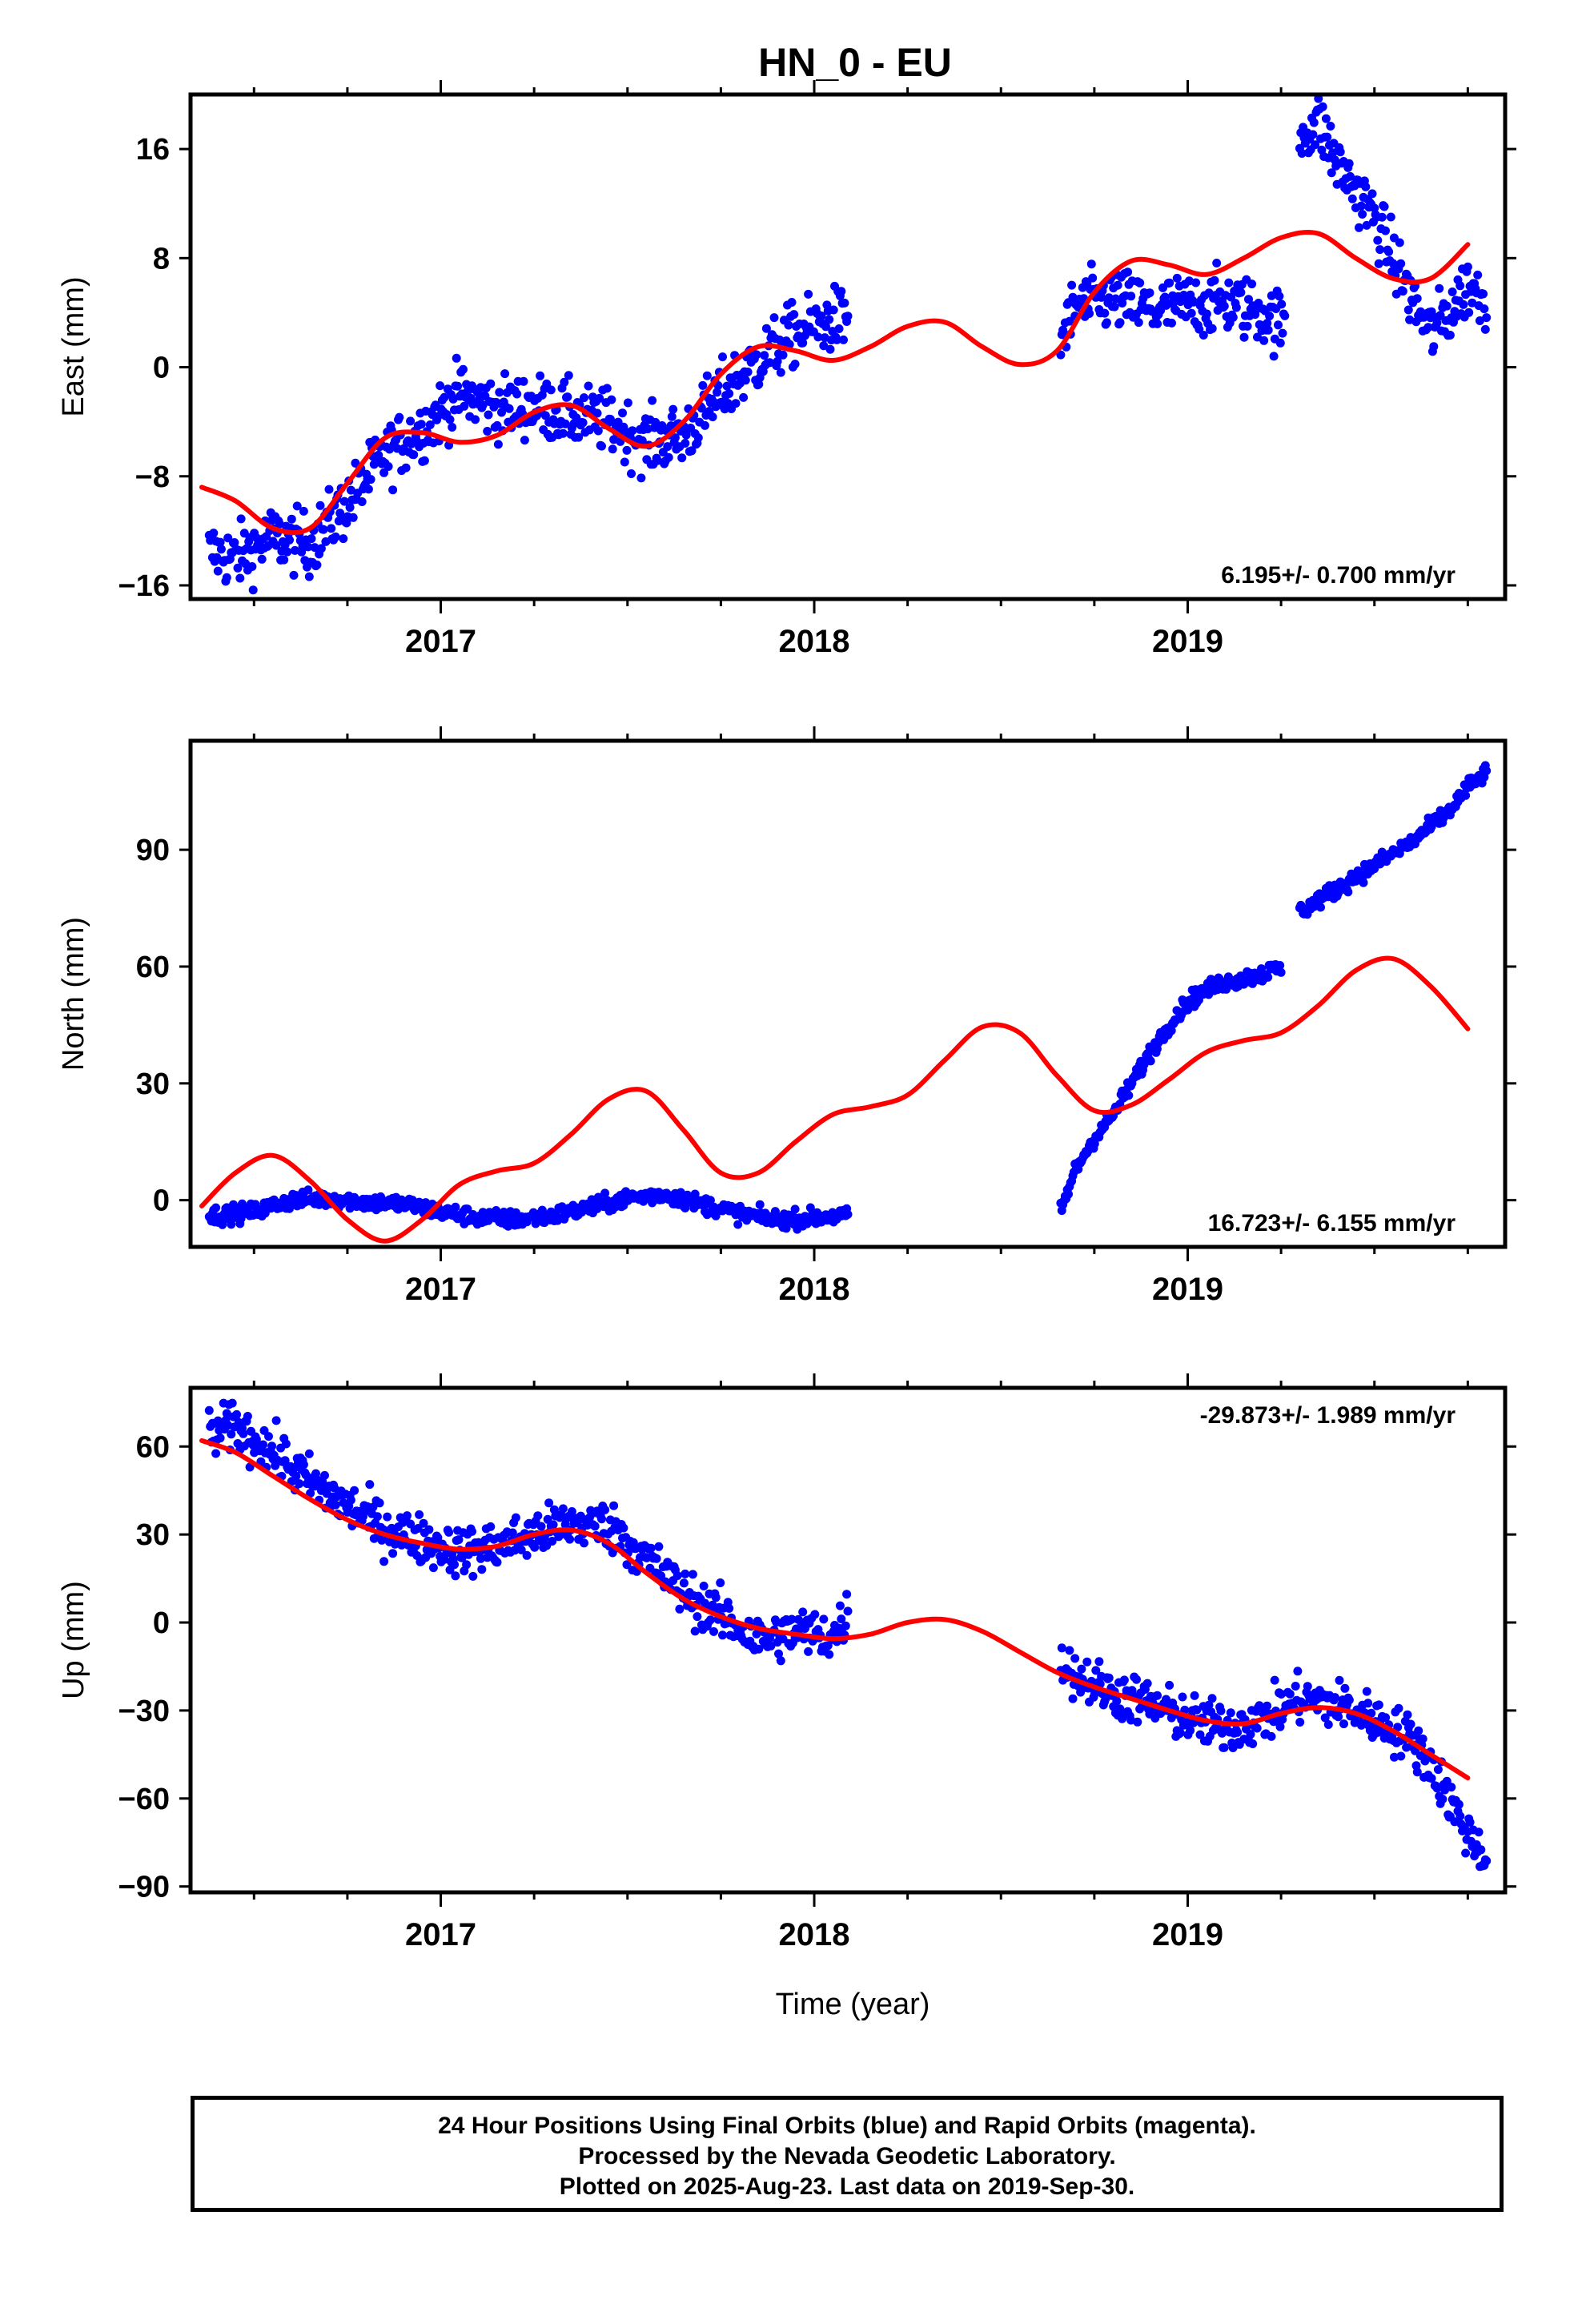 The height and width of the screenshot is (2324, 1582). I want to click on y-tick-label: 8, so click(161, 258).